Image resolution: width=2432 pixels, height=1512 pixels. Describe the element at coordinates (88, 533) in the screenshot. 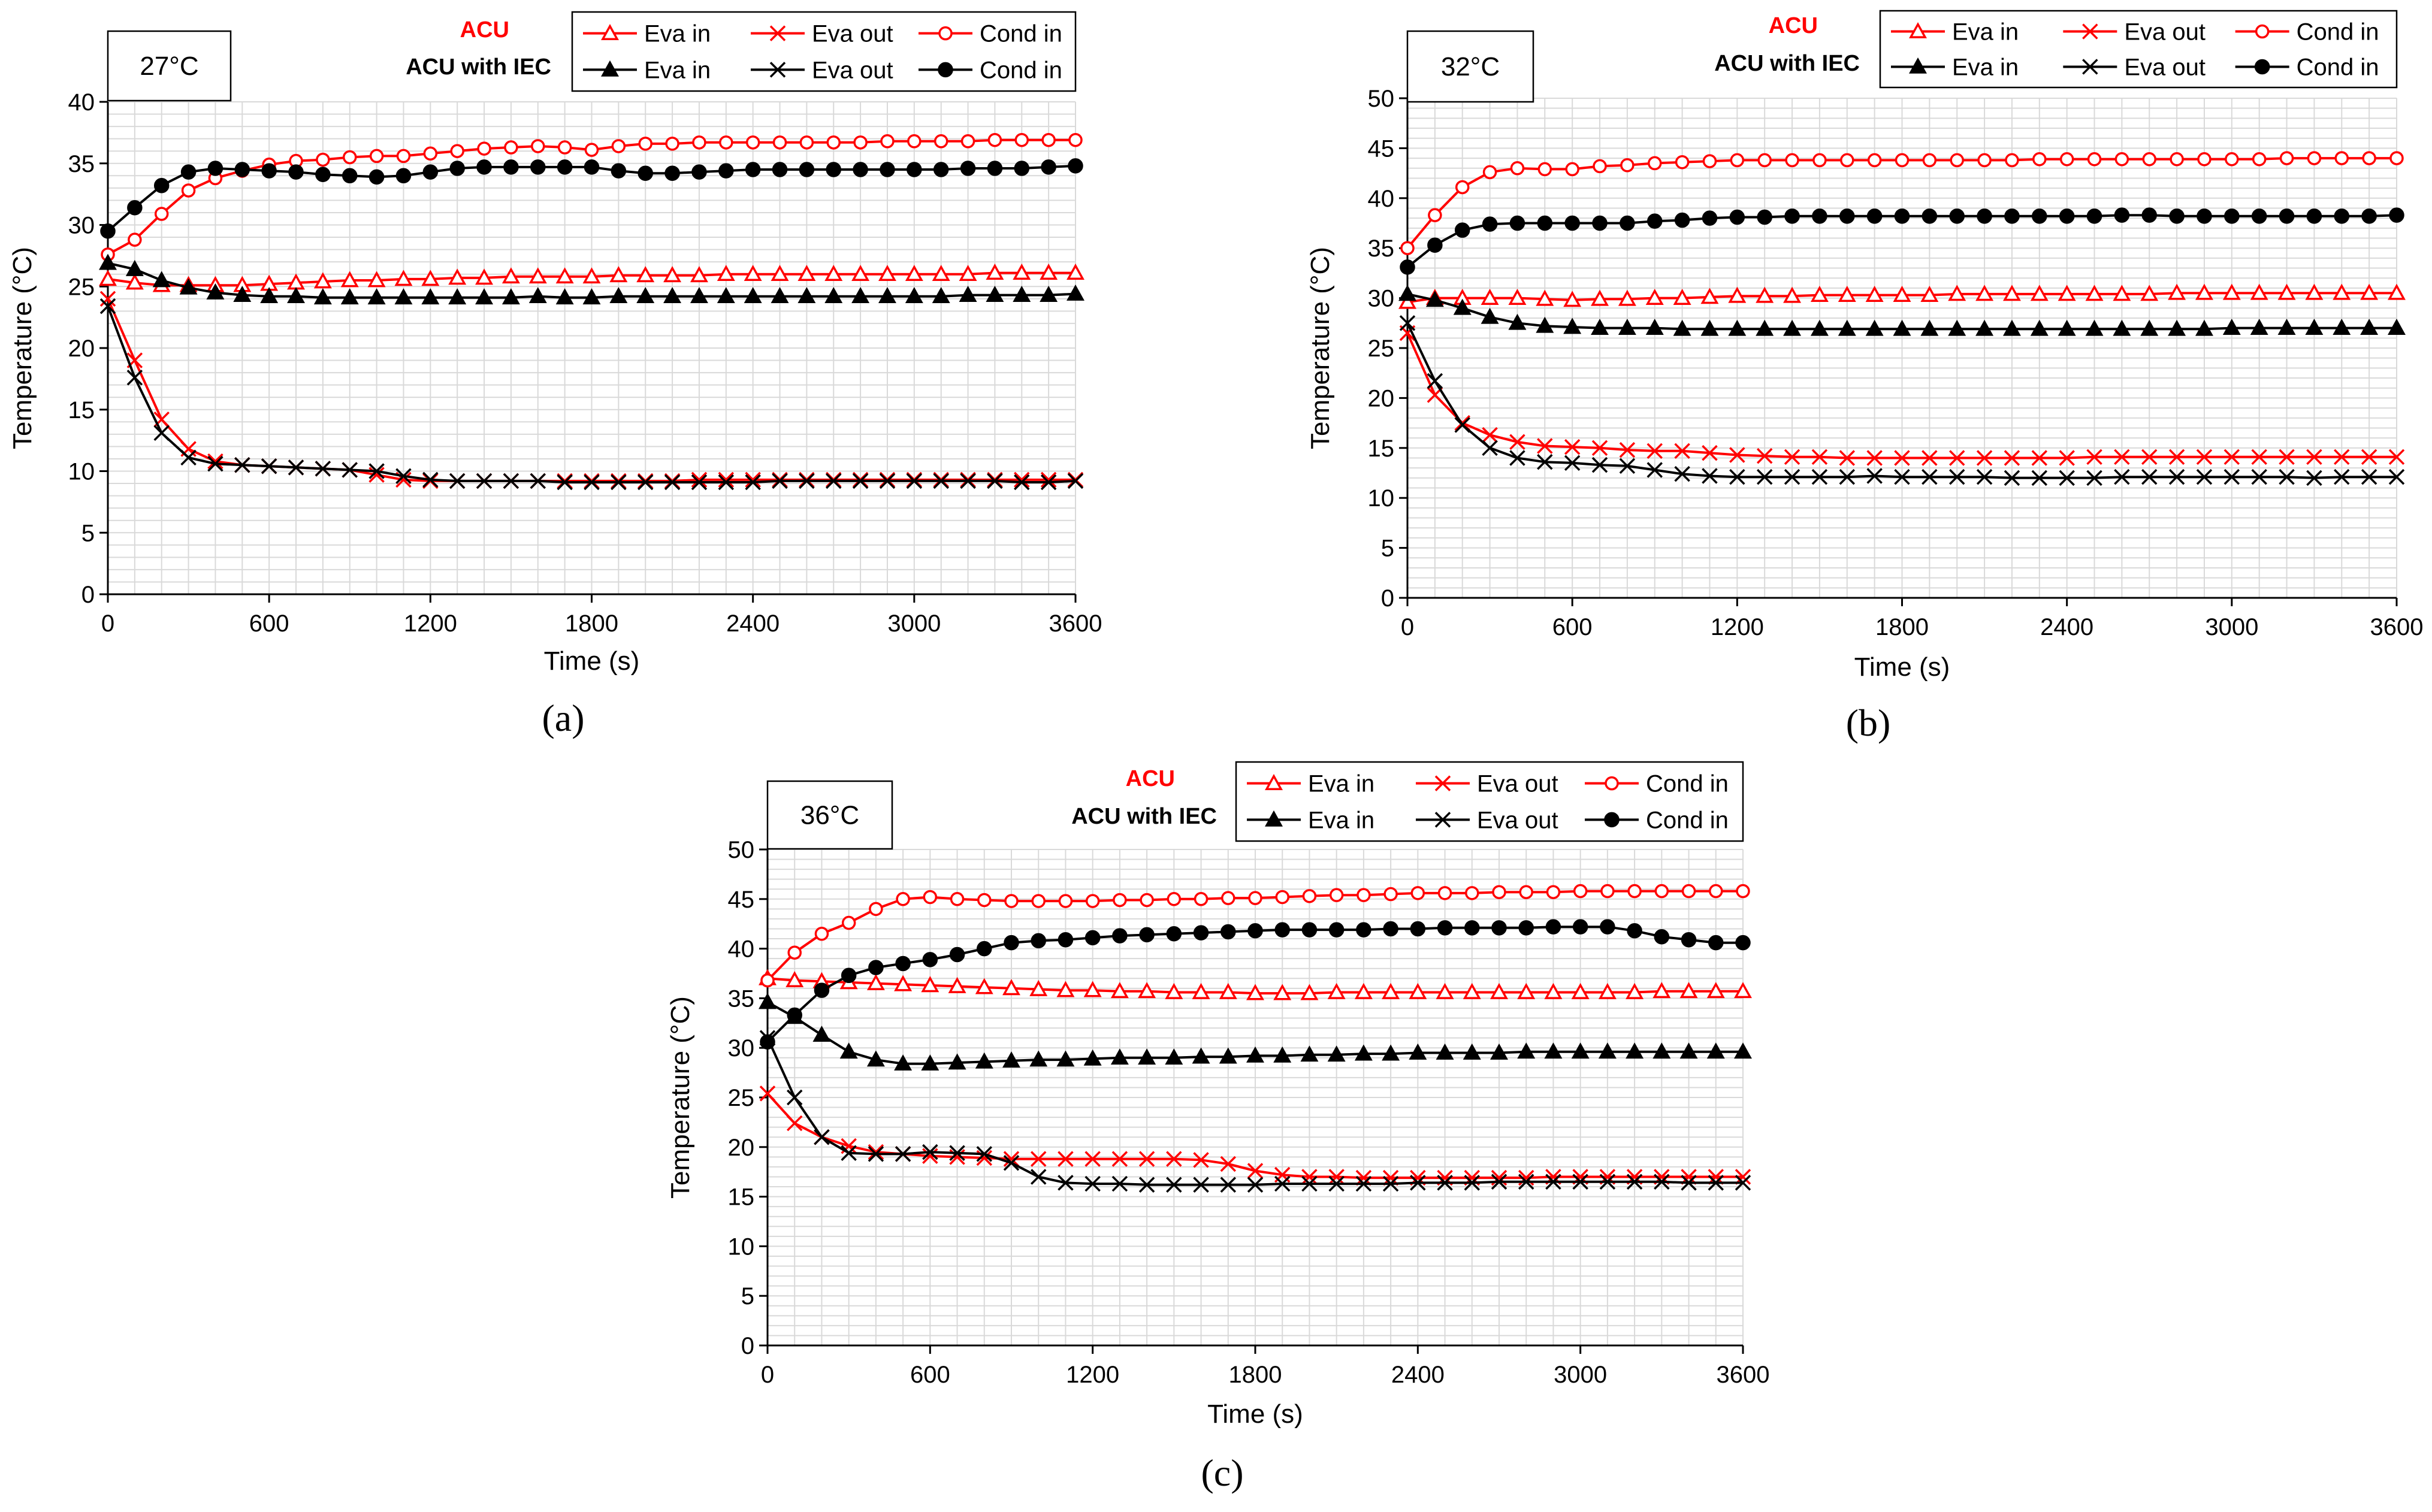

I see `y-tick-label: 5` at that location.